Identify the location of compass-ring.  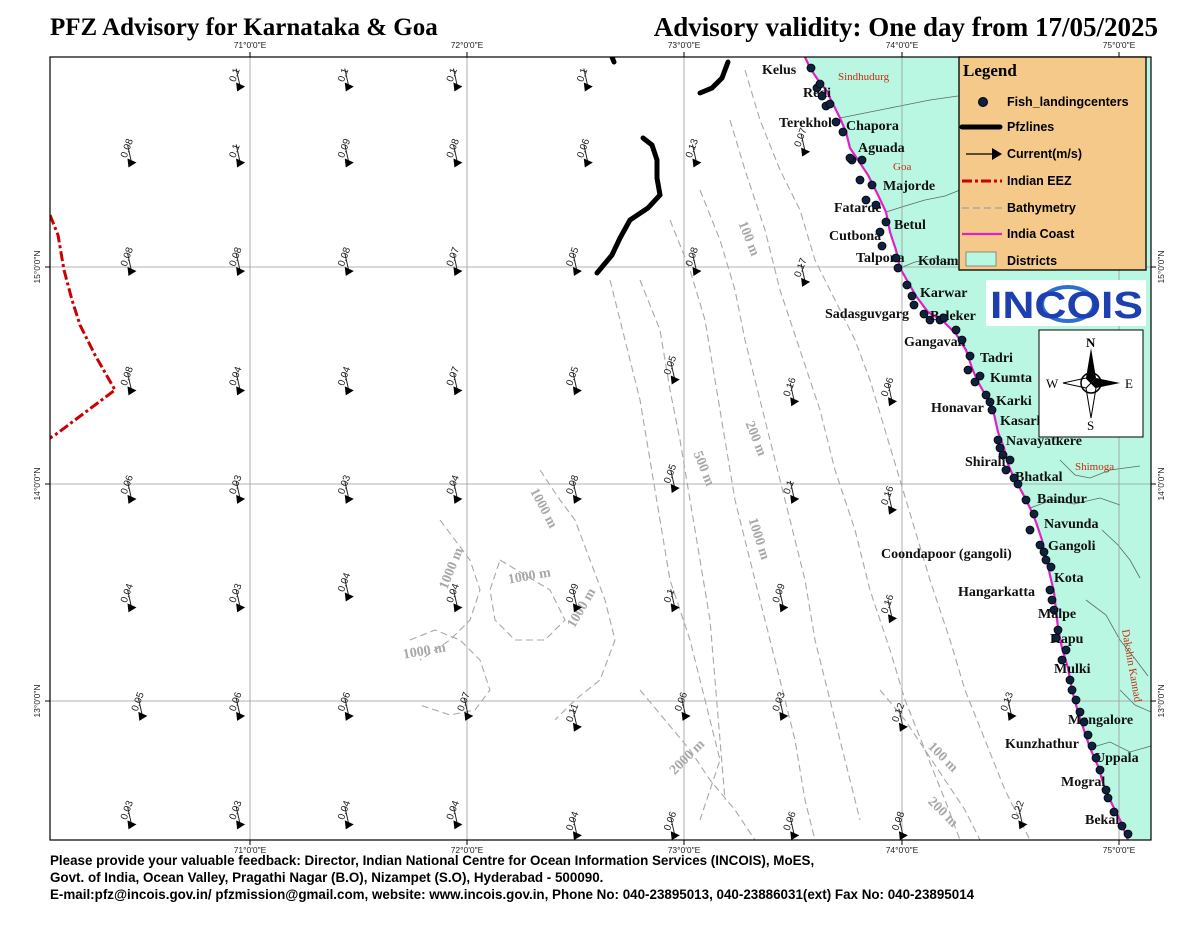
(1091, 383).